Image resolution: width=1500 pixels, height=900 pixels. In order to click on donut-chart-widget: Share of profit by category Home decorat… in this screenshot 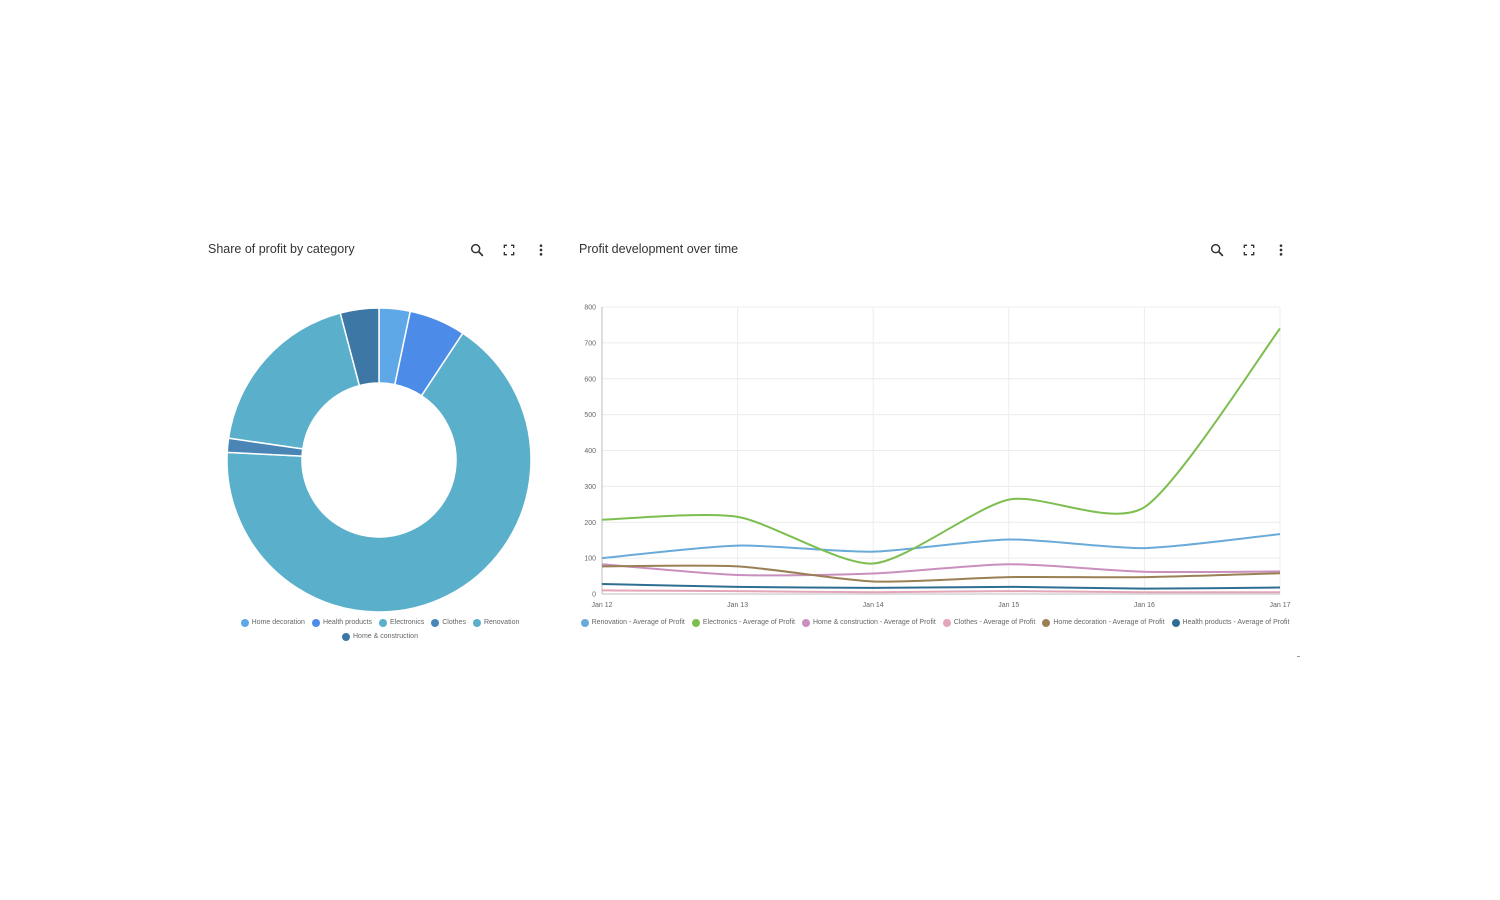, I will do `click(380, 446)`.